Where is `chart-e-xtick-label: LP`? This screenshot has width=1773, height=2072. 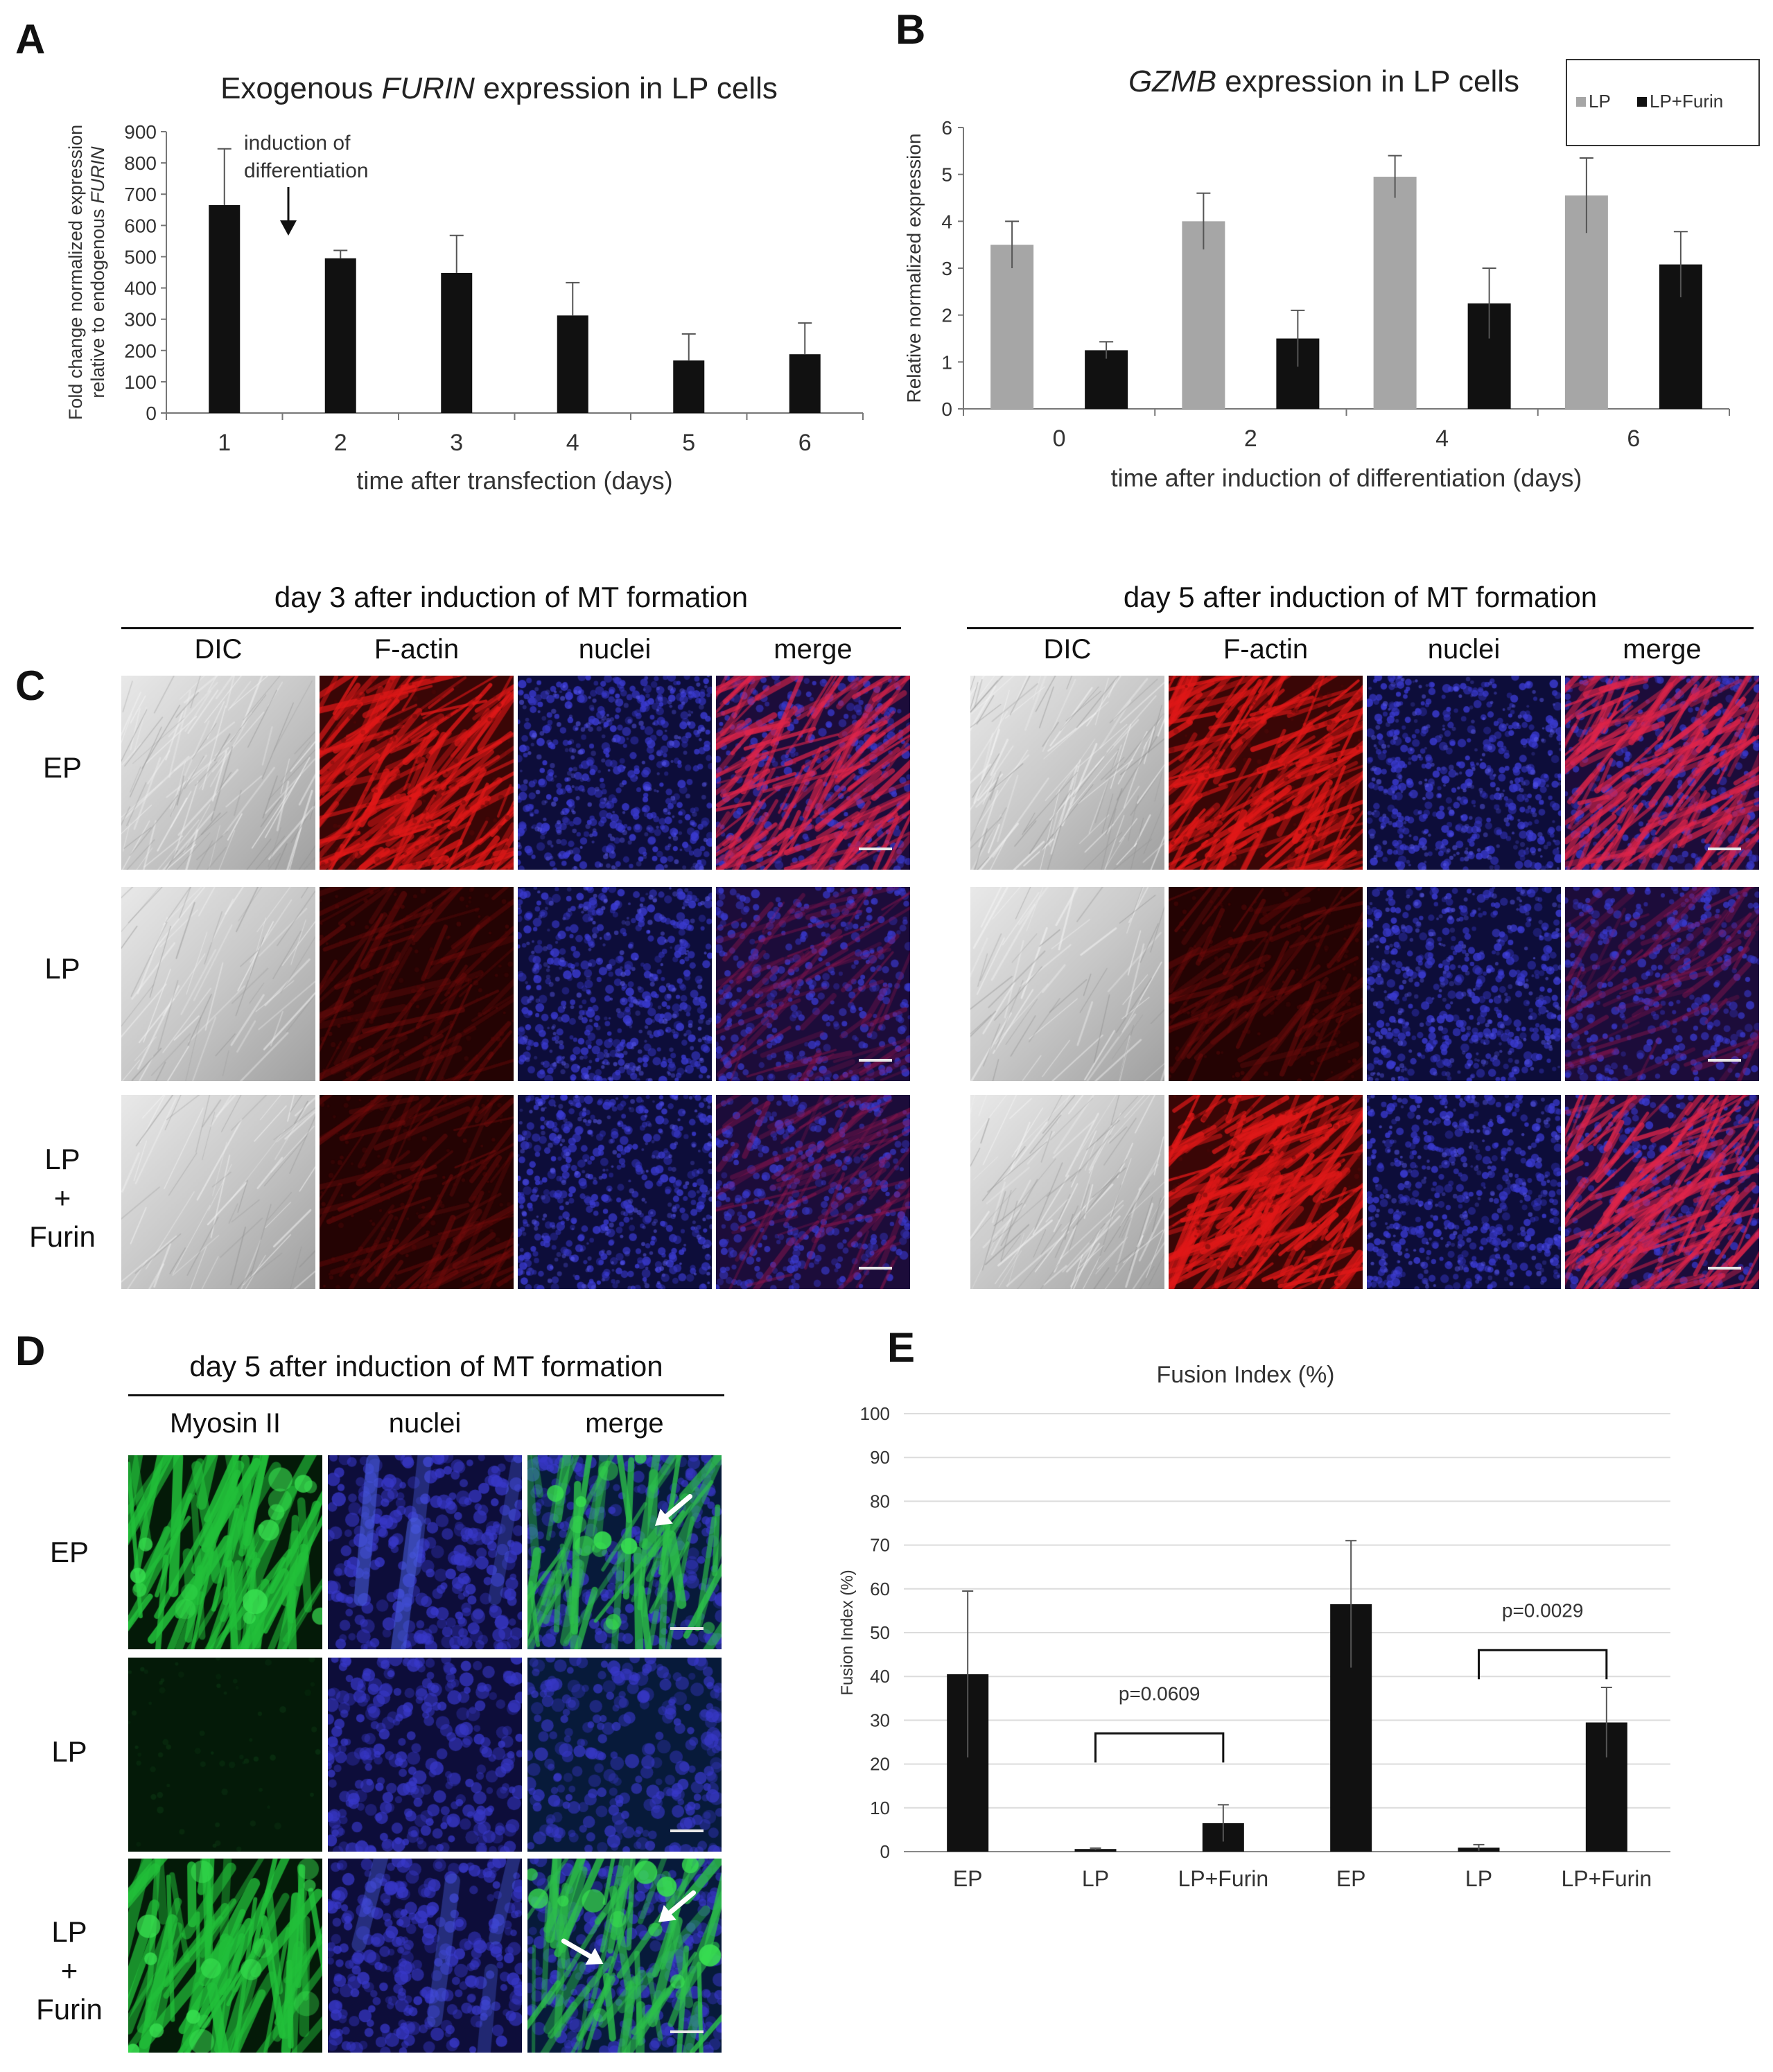 chart-e-xtick-label: LP is located at coordinates (1478, 1879).